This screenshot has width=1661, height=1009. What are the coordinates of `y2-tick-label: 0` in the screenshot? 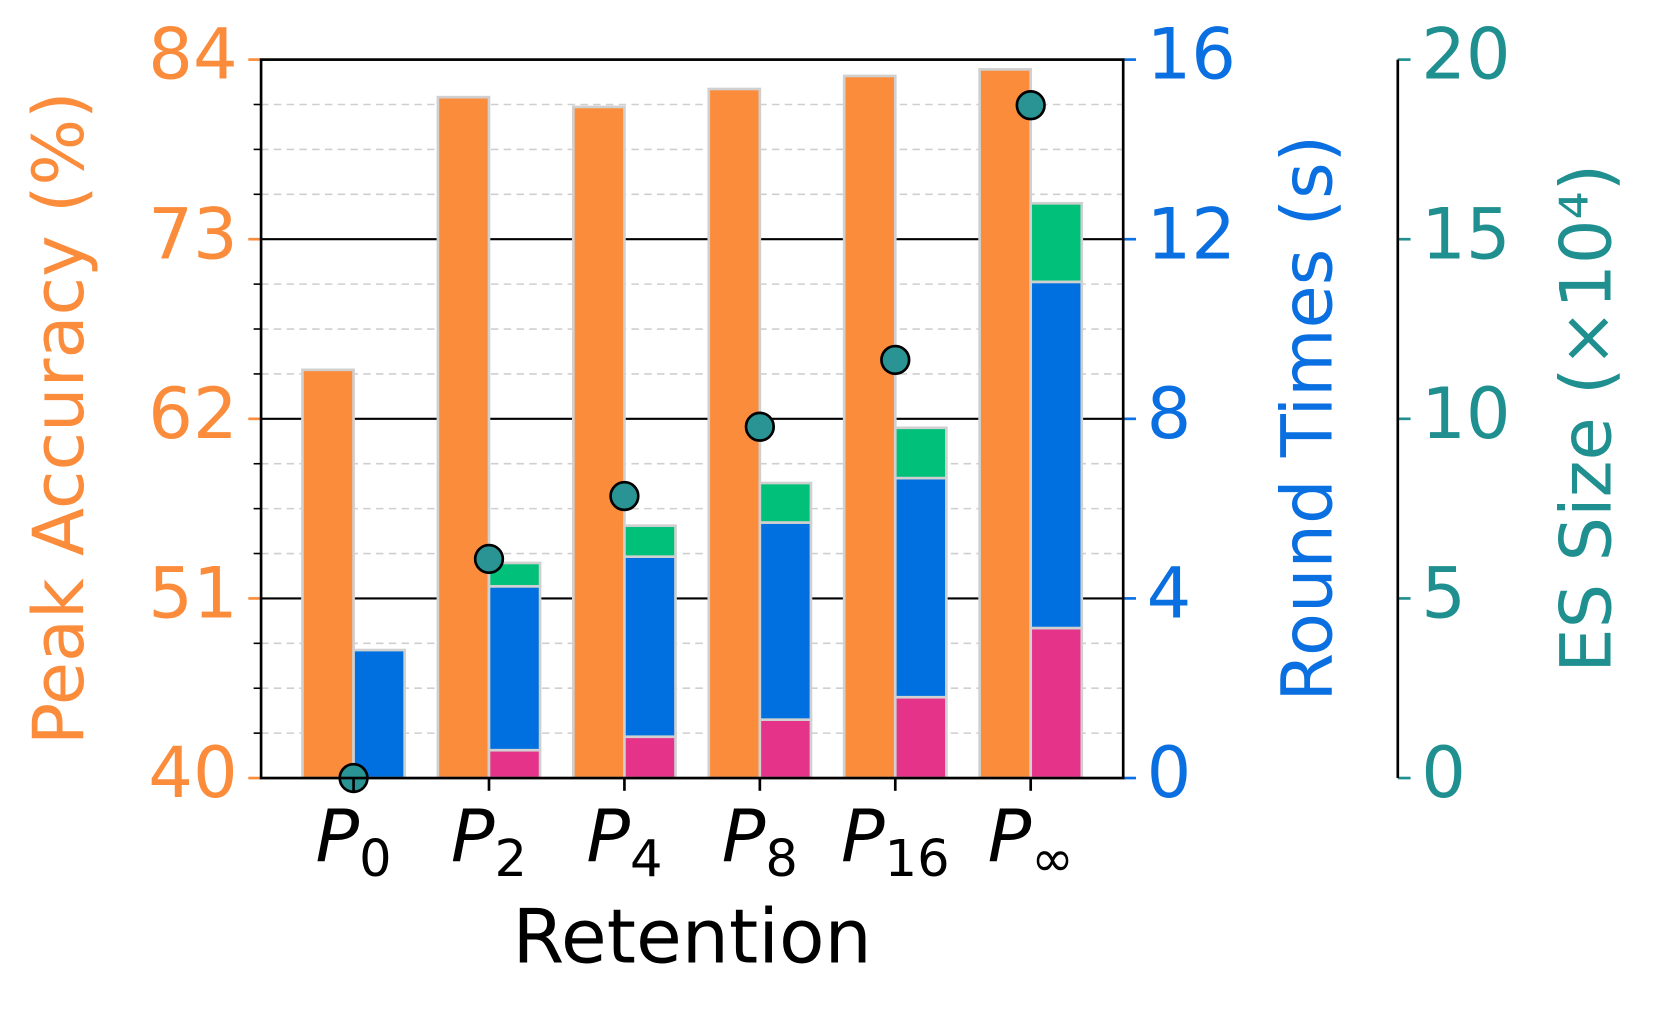 It's located at (1169, 773).